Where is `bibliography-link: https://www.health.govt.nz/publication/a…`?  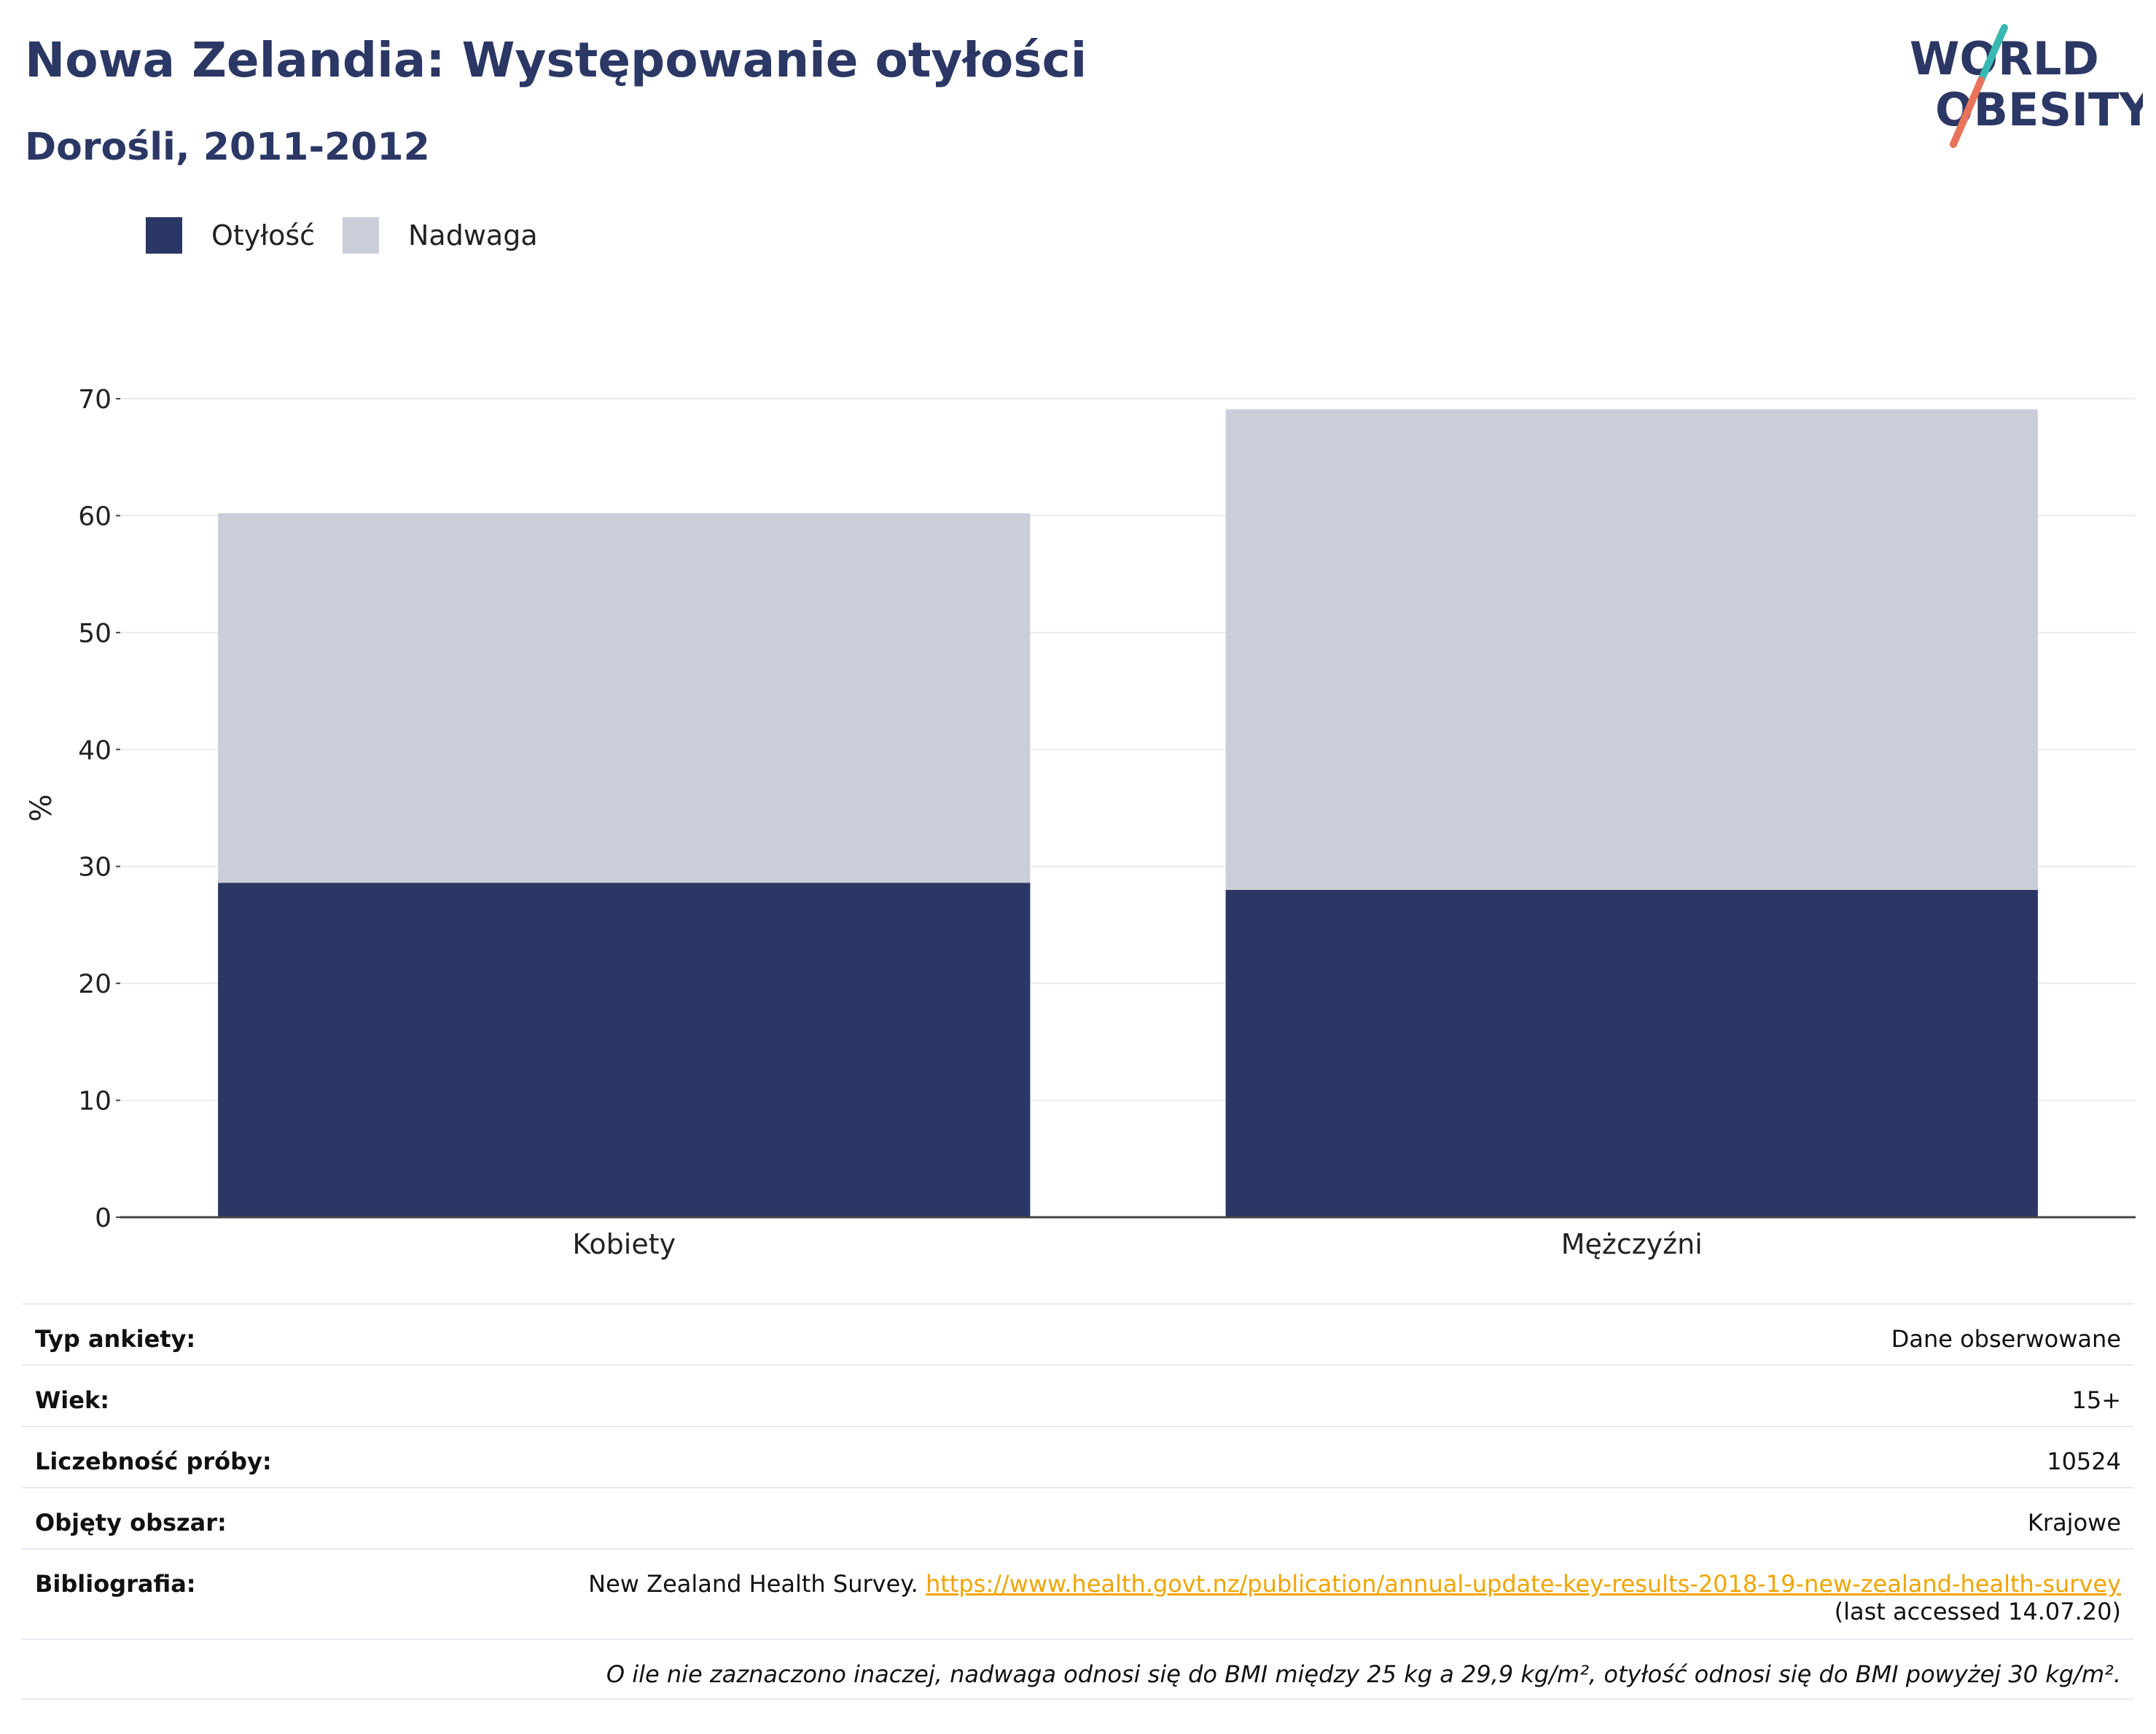 bibliography-link: https://www.health.govt.nz/publication/a… is located at coordinates (1523, 1584).